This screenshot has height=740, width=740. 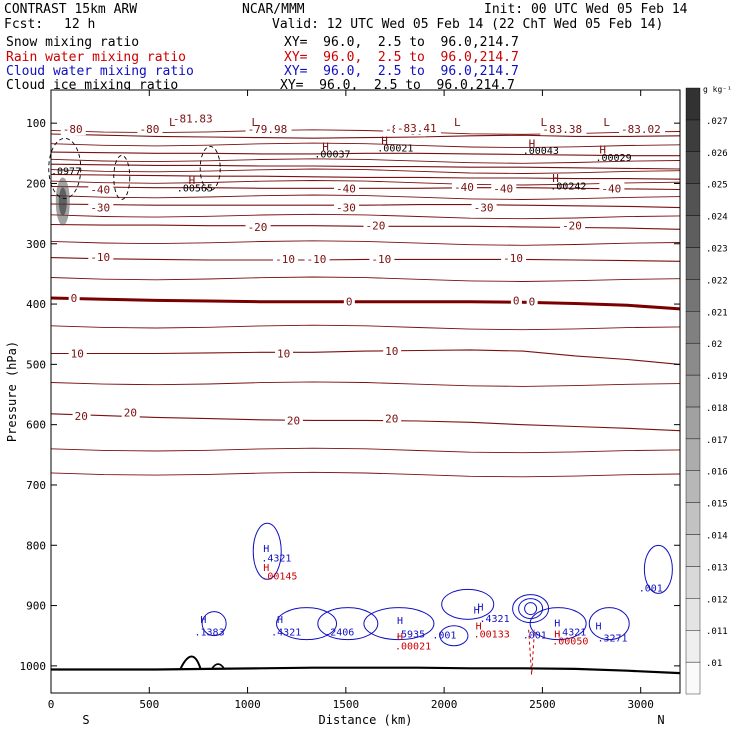 I want to click on y-axis-label: Pressure (hPa), so click(x=12, y=391).